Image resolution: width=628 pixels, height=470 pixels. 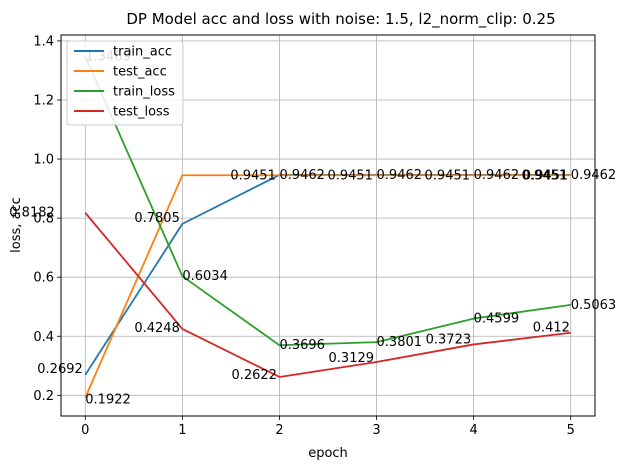 What do you see at coordinates (328, 453) in the screenshot?
I see `x-axis-label: epoch` at bounding box center [328, 453].